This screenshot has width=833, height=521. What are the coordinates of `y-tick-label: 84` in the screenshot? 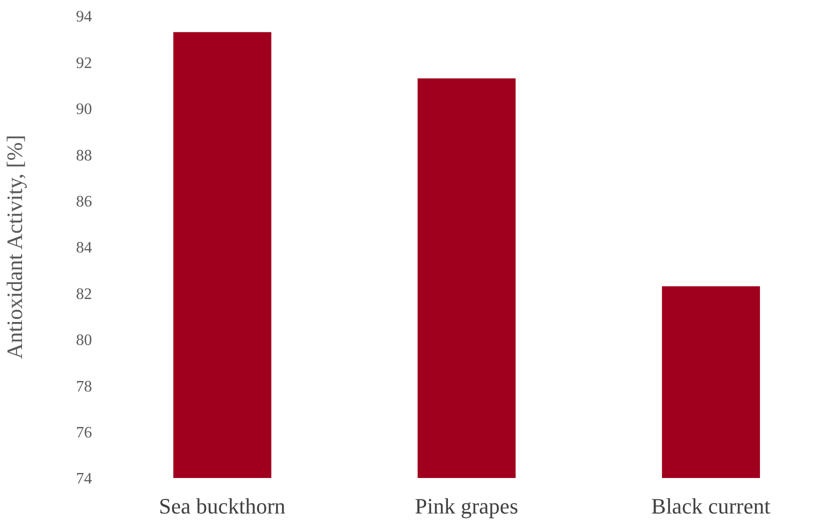 It's located at (84, 248).